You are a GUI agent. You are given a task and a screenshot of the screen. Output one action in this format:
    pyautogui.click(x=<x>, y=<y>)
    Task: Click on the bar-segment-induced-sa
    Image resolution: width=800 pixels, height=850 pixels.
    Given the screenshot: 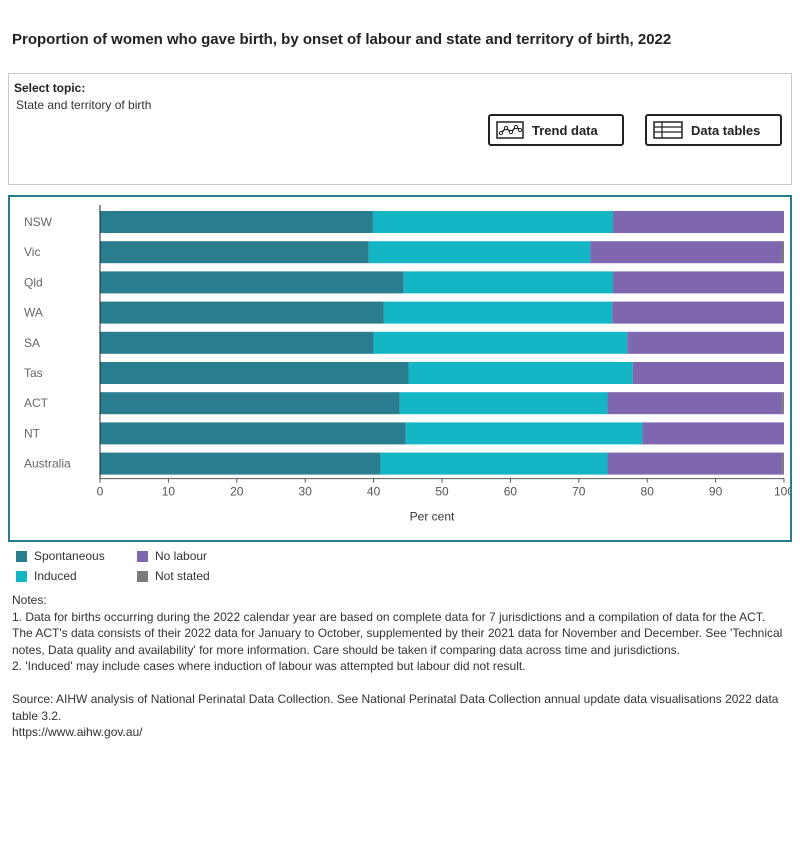 What is the action you would take?
    pyautogui.click(x=500, y=342)
    